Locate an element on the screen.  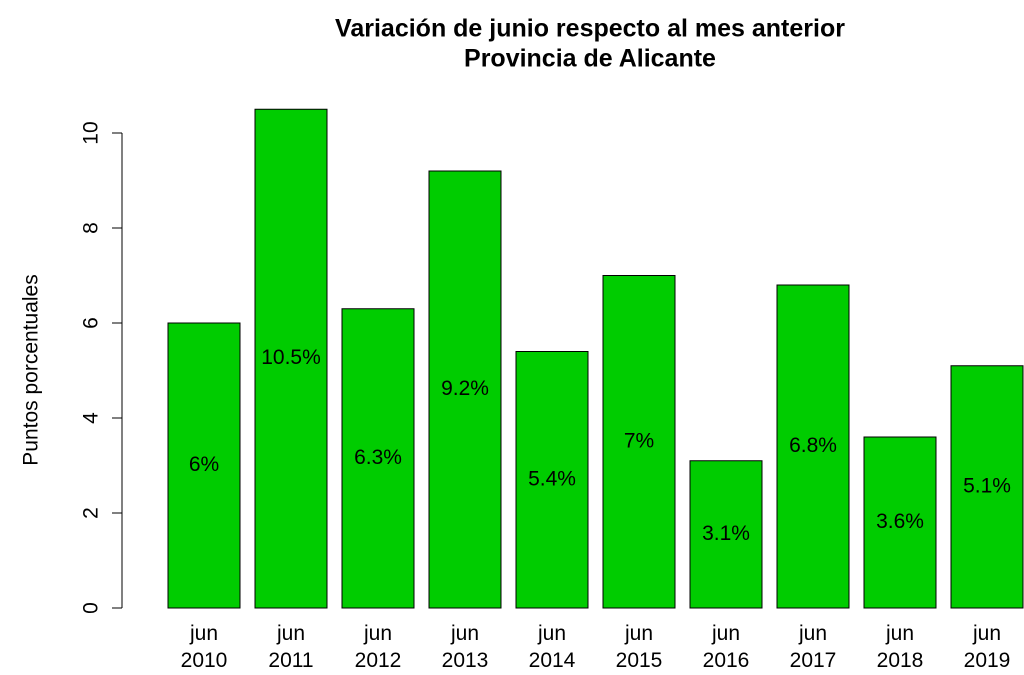
x-tick-label: jun 2015 is located at coordinates (639, 647).